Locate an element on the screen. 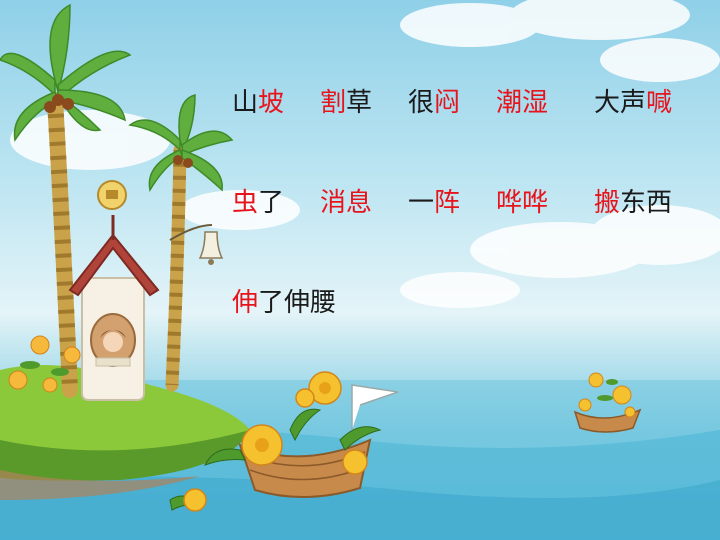  highlighted-character: 潮湿 is located at coordinates (522, 103).